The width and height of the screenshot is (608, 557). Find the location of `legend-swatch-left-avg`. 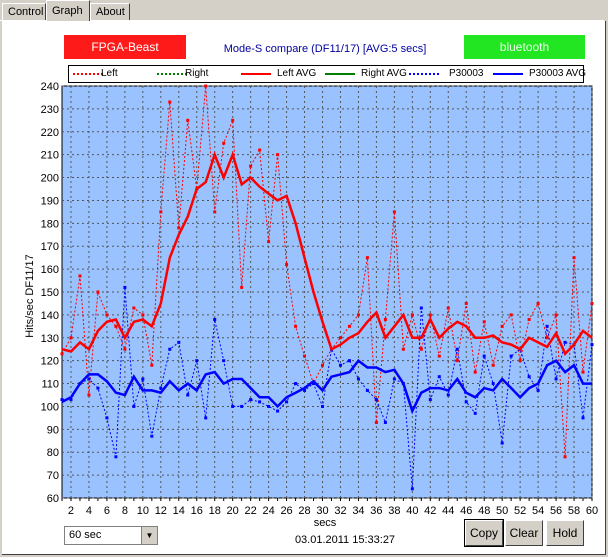

legend-swatch-left-avg is located at coordinates (256, 74).